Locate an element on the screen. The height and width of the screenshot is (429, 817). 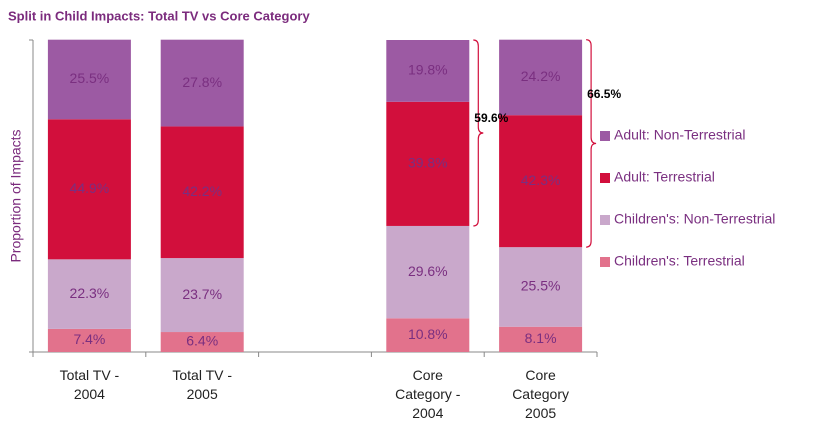
value-label: 22.3% is located at coordinates (90, 293).